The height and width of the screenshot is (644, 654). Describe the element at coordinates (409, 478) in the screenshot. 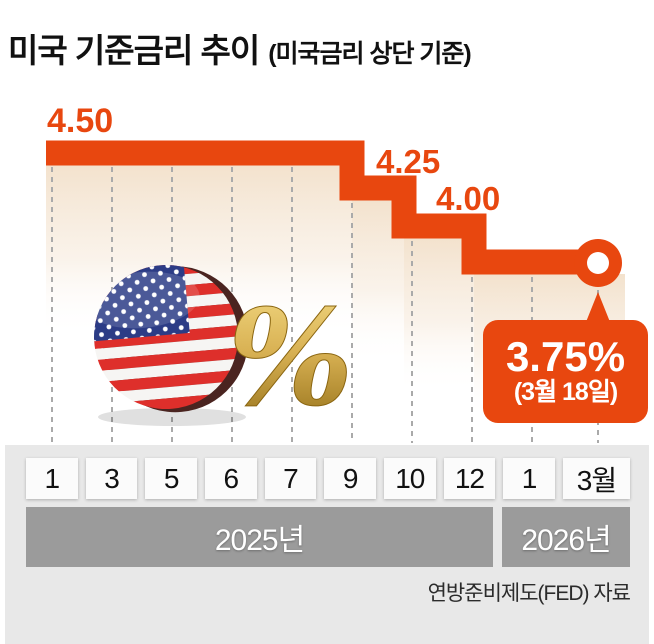

I see `month-tick: 10` at that location.